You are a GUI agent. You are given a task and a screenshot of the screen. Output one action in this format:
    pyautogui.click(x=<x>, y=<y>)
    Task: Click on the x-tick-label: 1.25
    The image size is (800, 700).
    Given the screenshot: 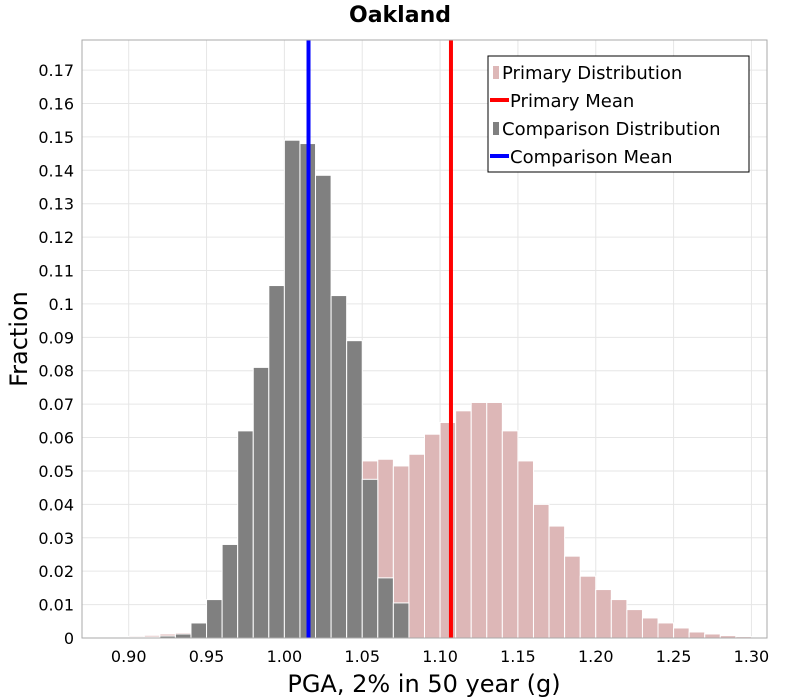 What is the action you would take?
    pyautogui.click(x=674, y=656)
    